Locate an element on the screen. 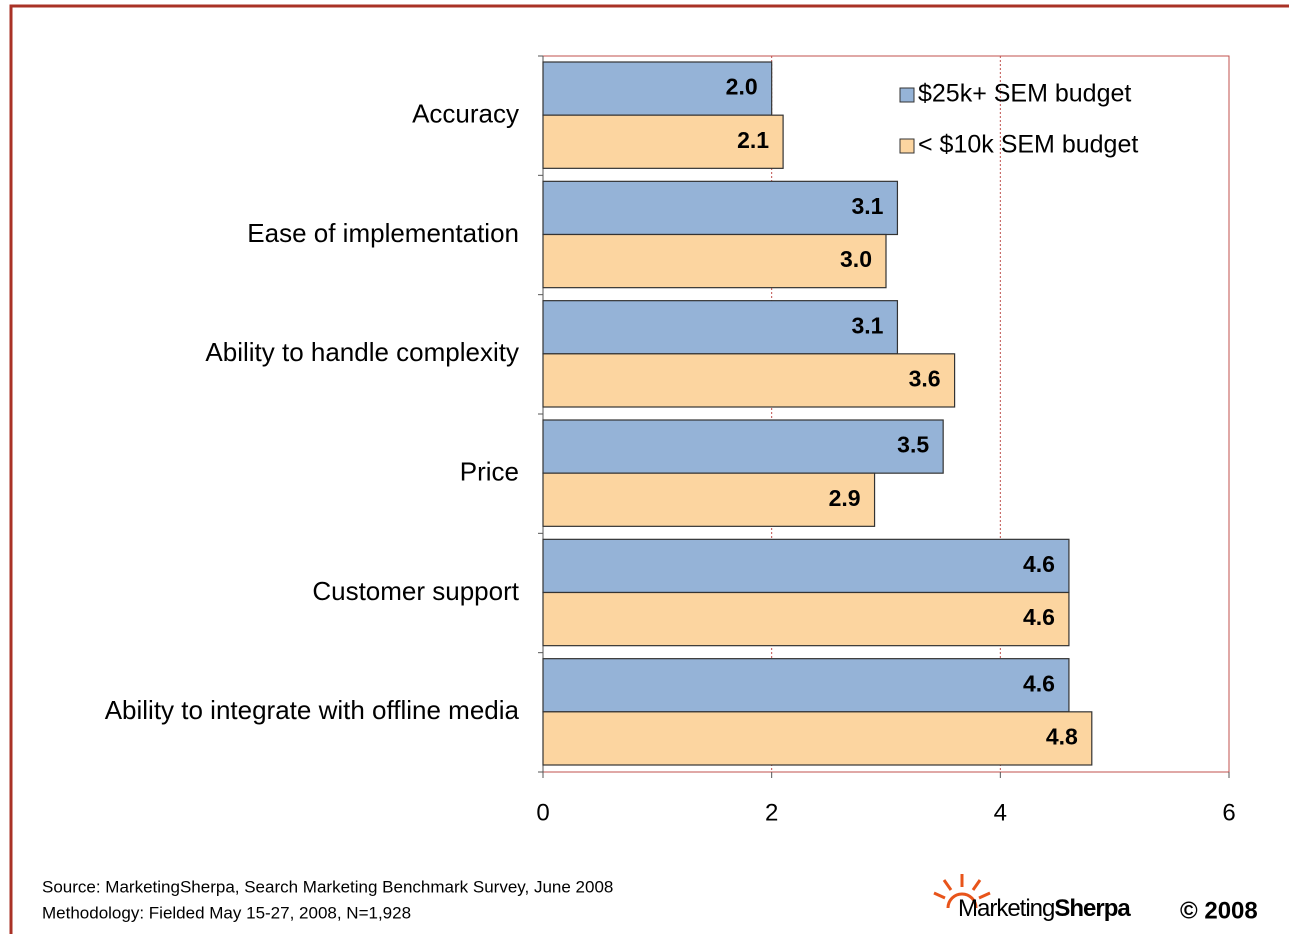 This screenshot has height=934, width=1289. logo-bold: Sherpa is located at coordinates (1092, 908).